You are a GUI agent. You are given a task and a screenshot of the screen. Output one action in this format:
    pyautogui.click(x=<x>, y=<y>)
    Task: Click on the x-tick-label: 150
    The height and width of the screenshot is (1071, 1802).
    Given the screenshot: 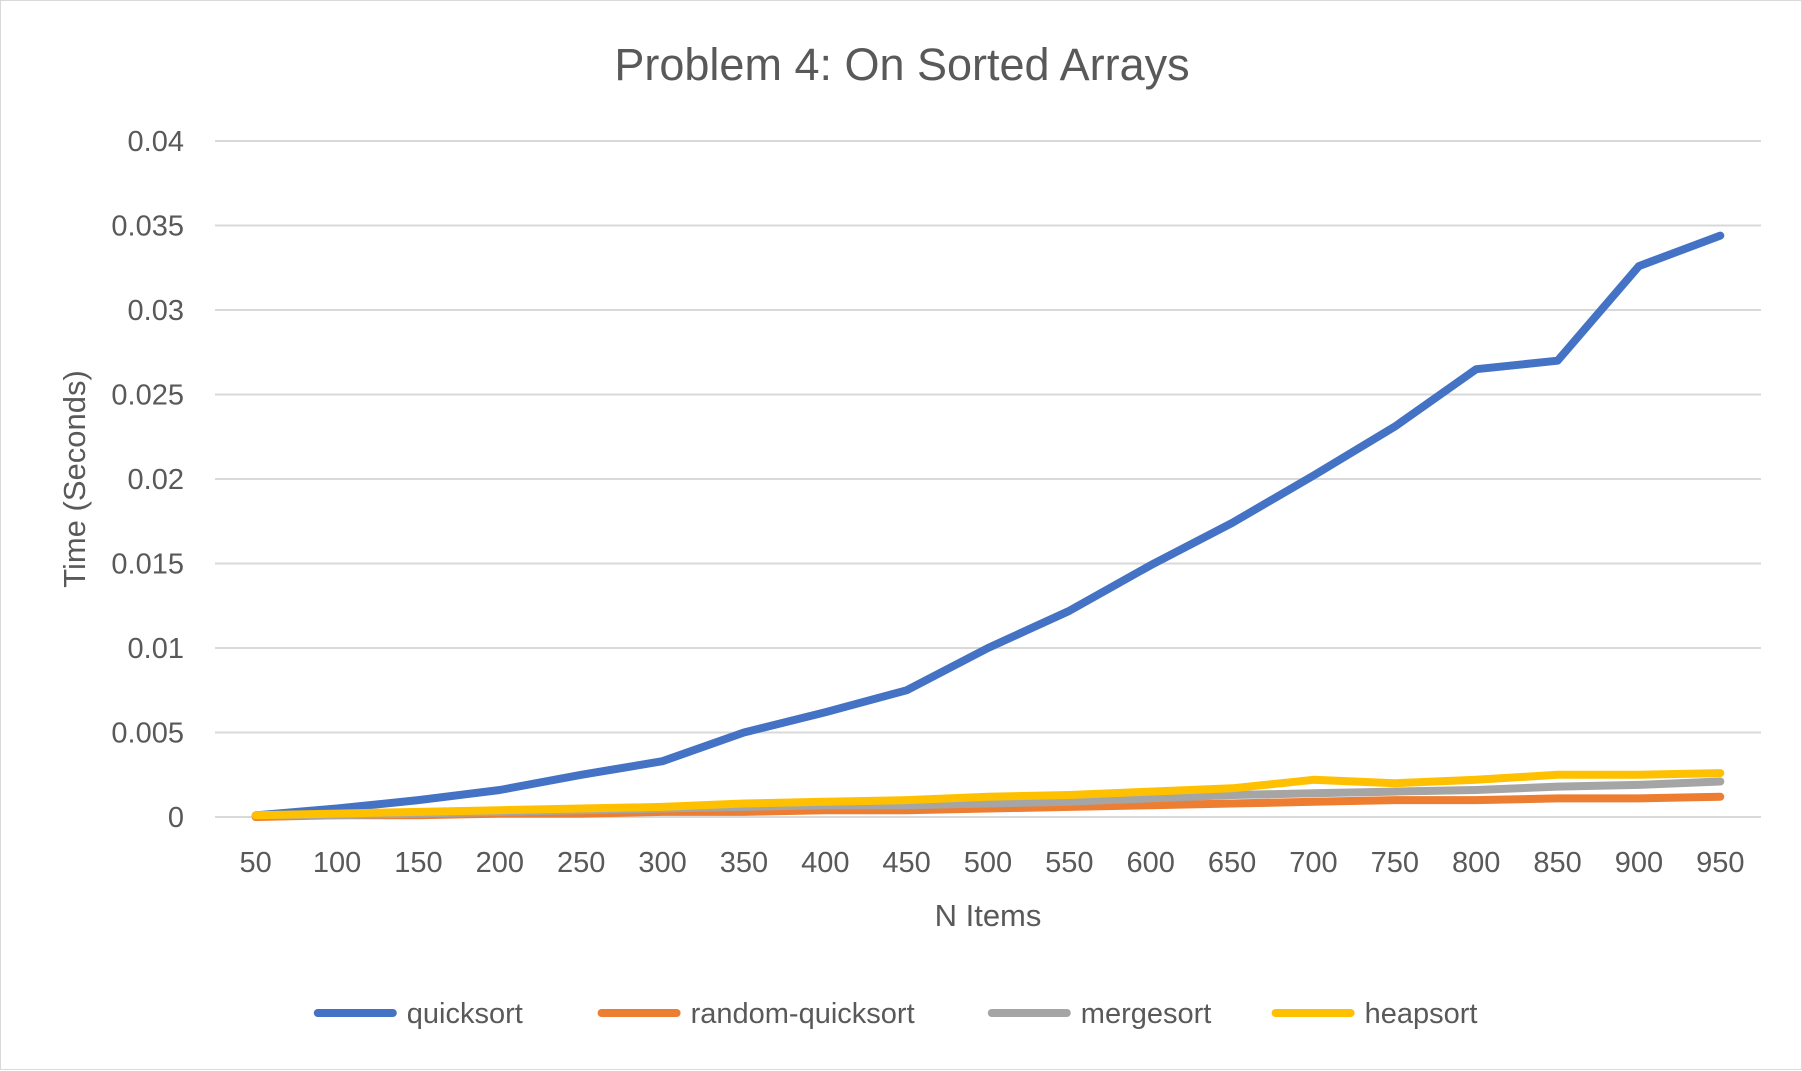 What is the action you would take?
    pyautogui.click(x=418, y=863)
    